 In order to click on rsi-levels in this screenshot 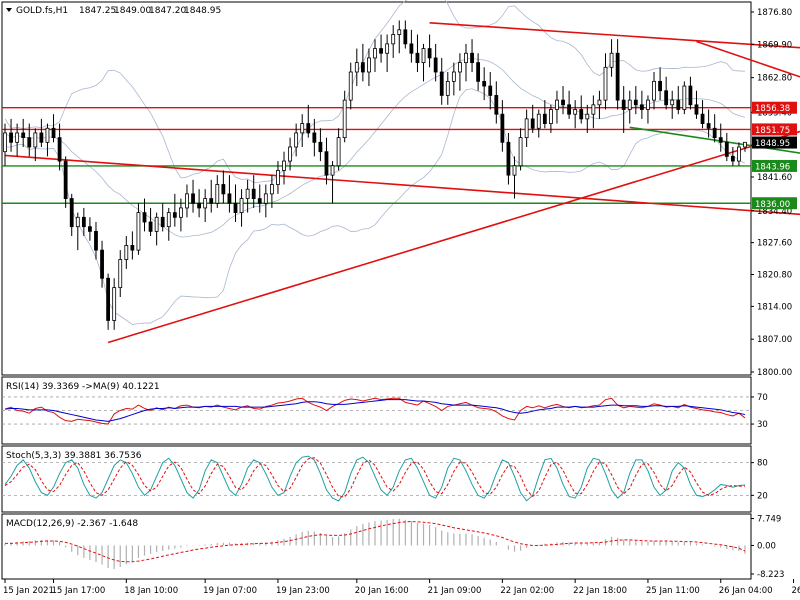, I will do `click(376, 410)`.